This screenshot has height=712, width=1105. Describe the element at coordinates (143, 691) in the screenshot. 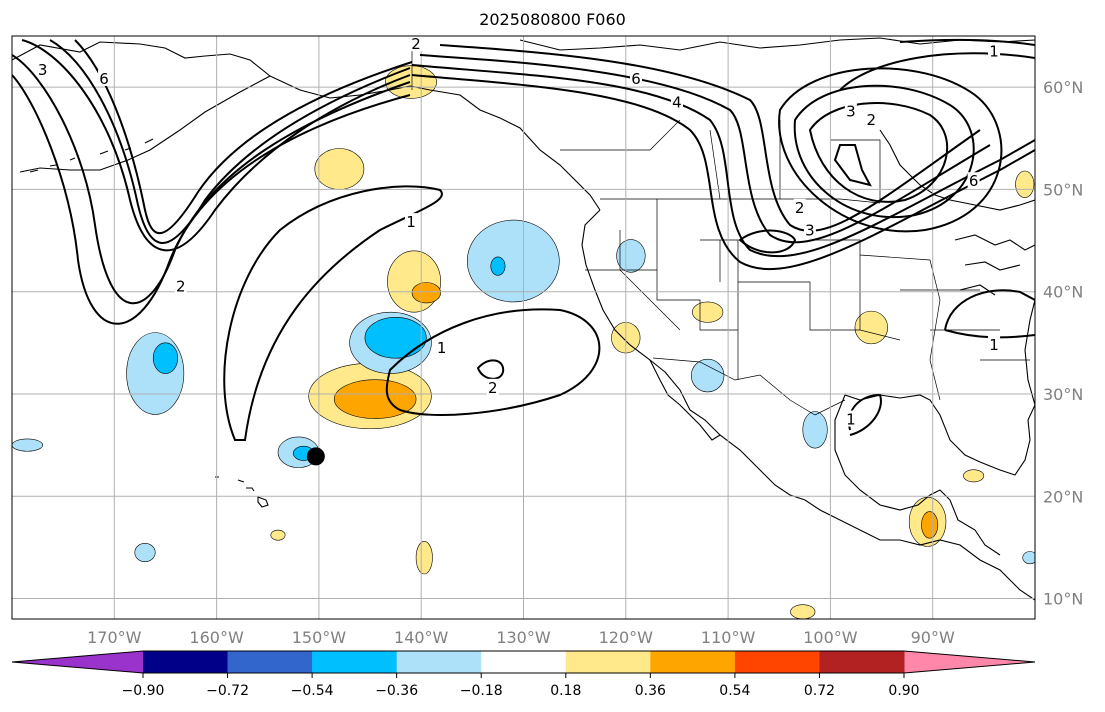

I see `colorbar-tick-label: −0.90` at that location.